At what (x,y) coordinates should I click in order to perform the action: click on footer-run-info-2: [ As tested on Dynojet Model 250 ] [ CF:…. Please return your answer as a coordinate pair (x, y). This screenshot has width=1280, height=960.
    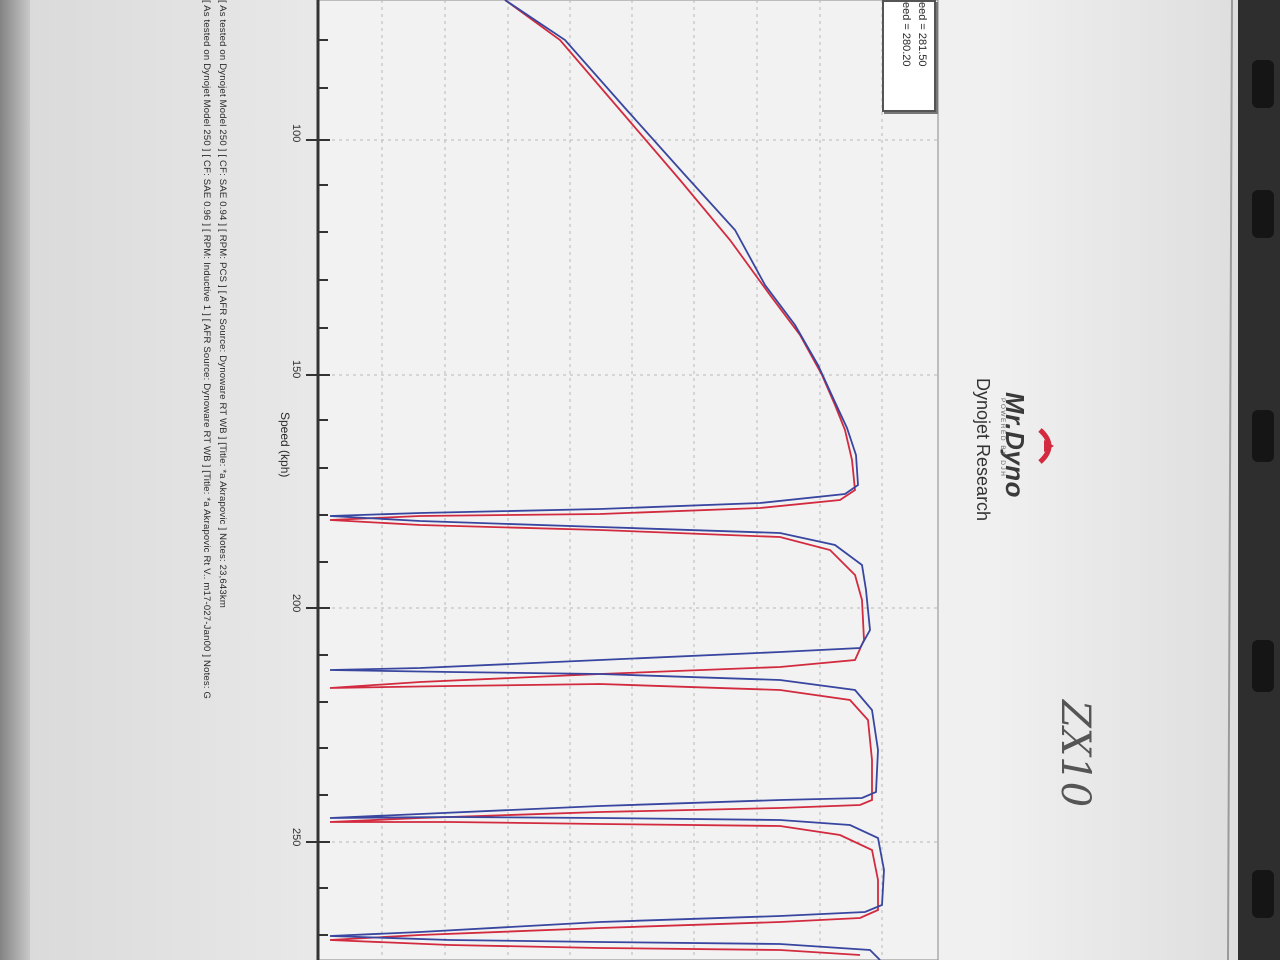
    Looking at the image, I should click on (206, 350).